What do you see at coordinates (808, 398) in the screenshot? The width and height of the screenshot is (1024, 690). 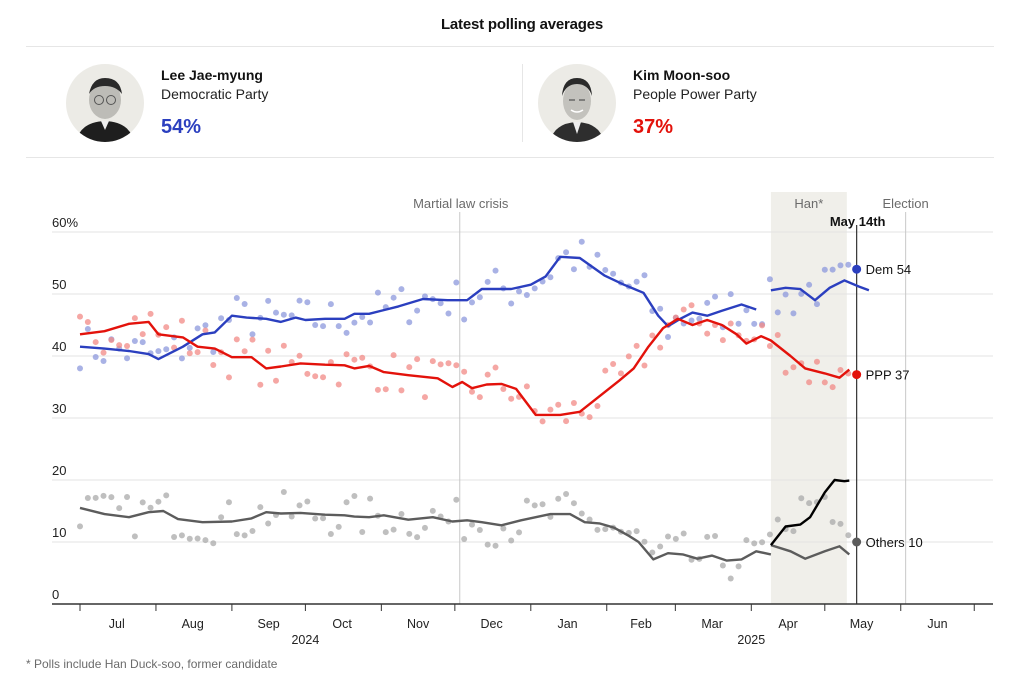 I see `han-band` at bounding box center [808, 398].